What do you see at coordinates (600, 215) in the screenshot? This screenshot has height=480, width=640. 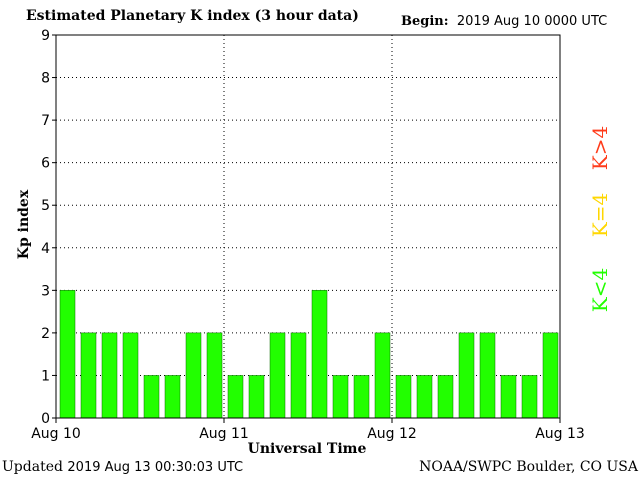 I see `legend-equal: K=4` at bounding box center [600, 215].